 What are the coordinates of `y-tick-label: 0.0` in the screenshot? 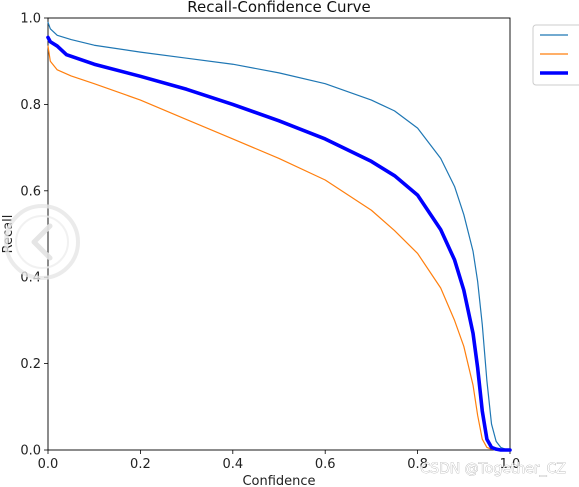 It's located at (30, 451).